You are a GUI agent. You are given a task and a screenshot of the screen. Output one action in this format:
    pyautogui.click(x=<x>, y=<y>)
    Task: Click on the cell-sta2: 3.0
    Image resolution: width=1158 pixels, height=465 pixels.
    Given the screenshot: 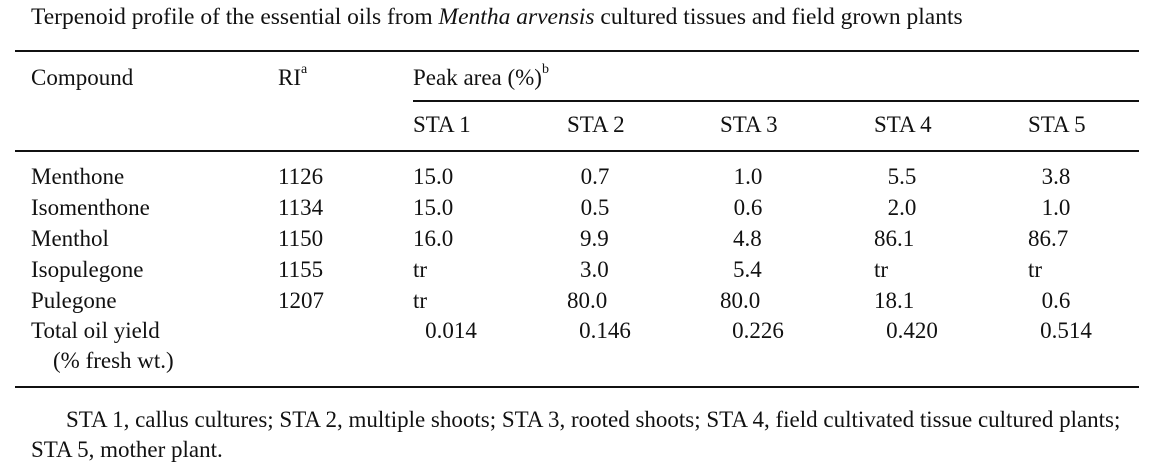 What is the action you would take?
    pyautogui.click(x=594, y=269)
    